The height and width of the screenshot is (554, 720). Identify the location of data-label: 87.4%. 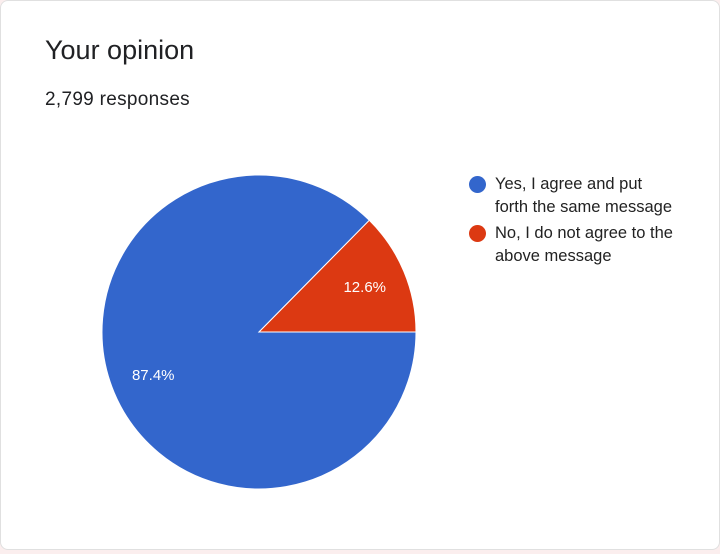
(153, 375).